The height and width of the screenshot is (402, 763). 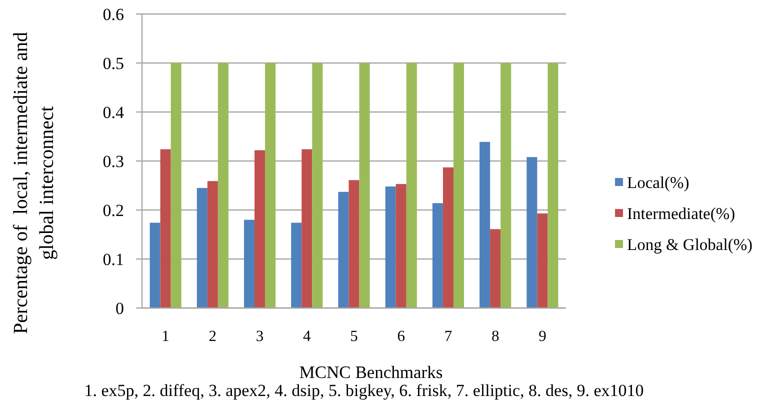 What do you see at coordinates (120, 308) in the screenshot?
I see `y-tick-label: 0` at bounding box center [120, 308].